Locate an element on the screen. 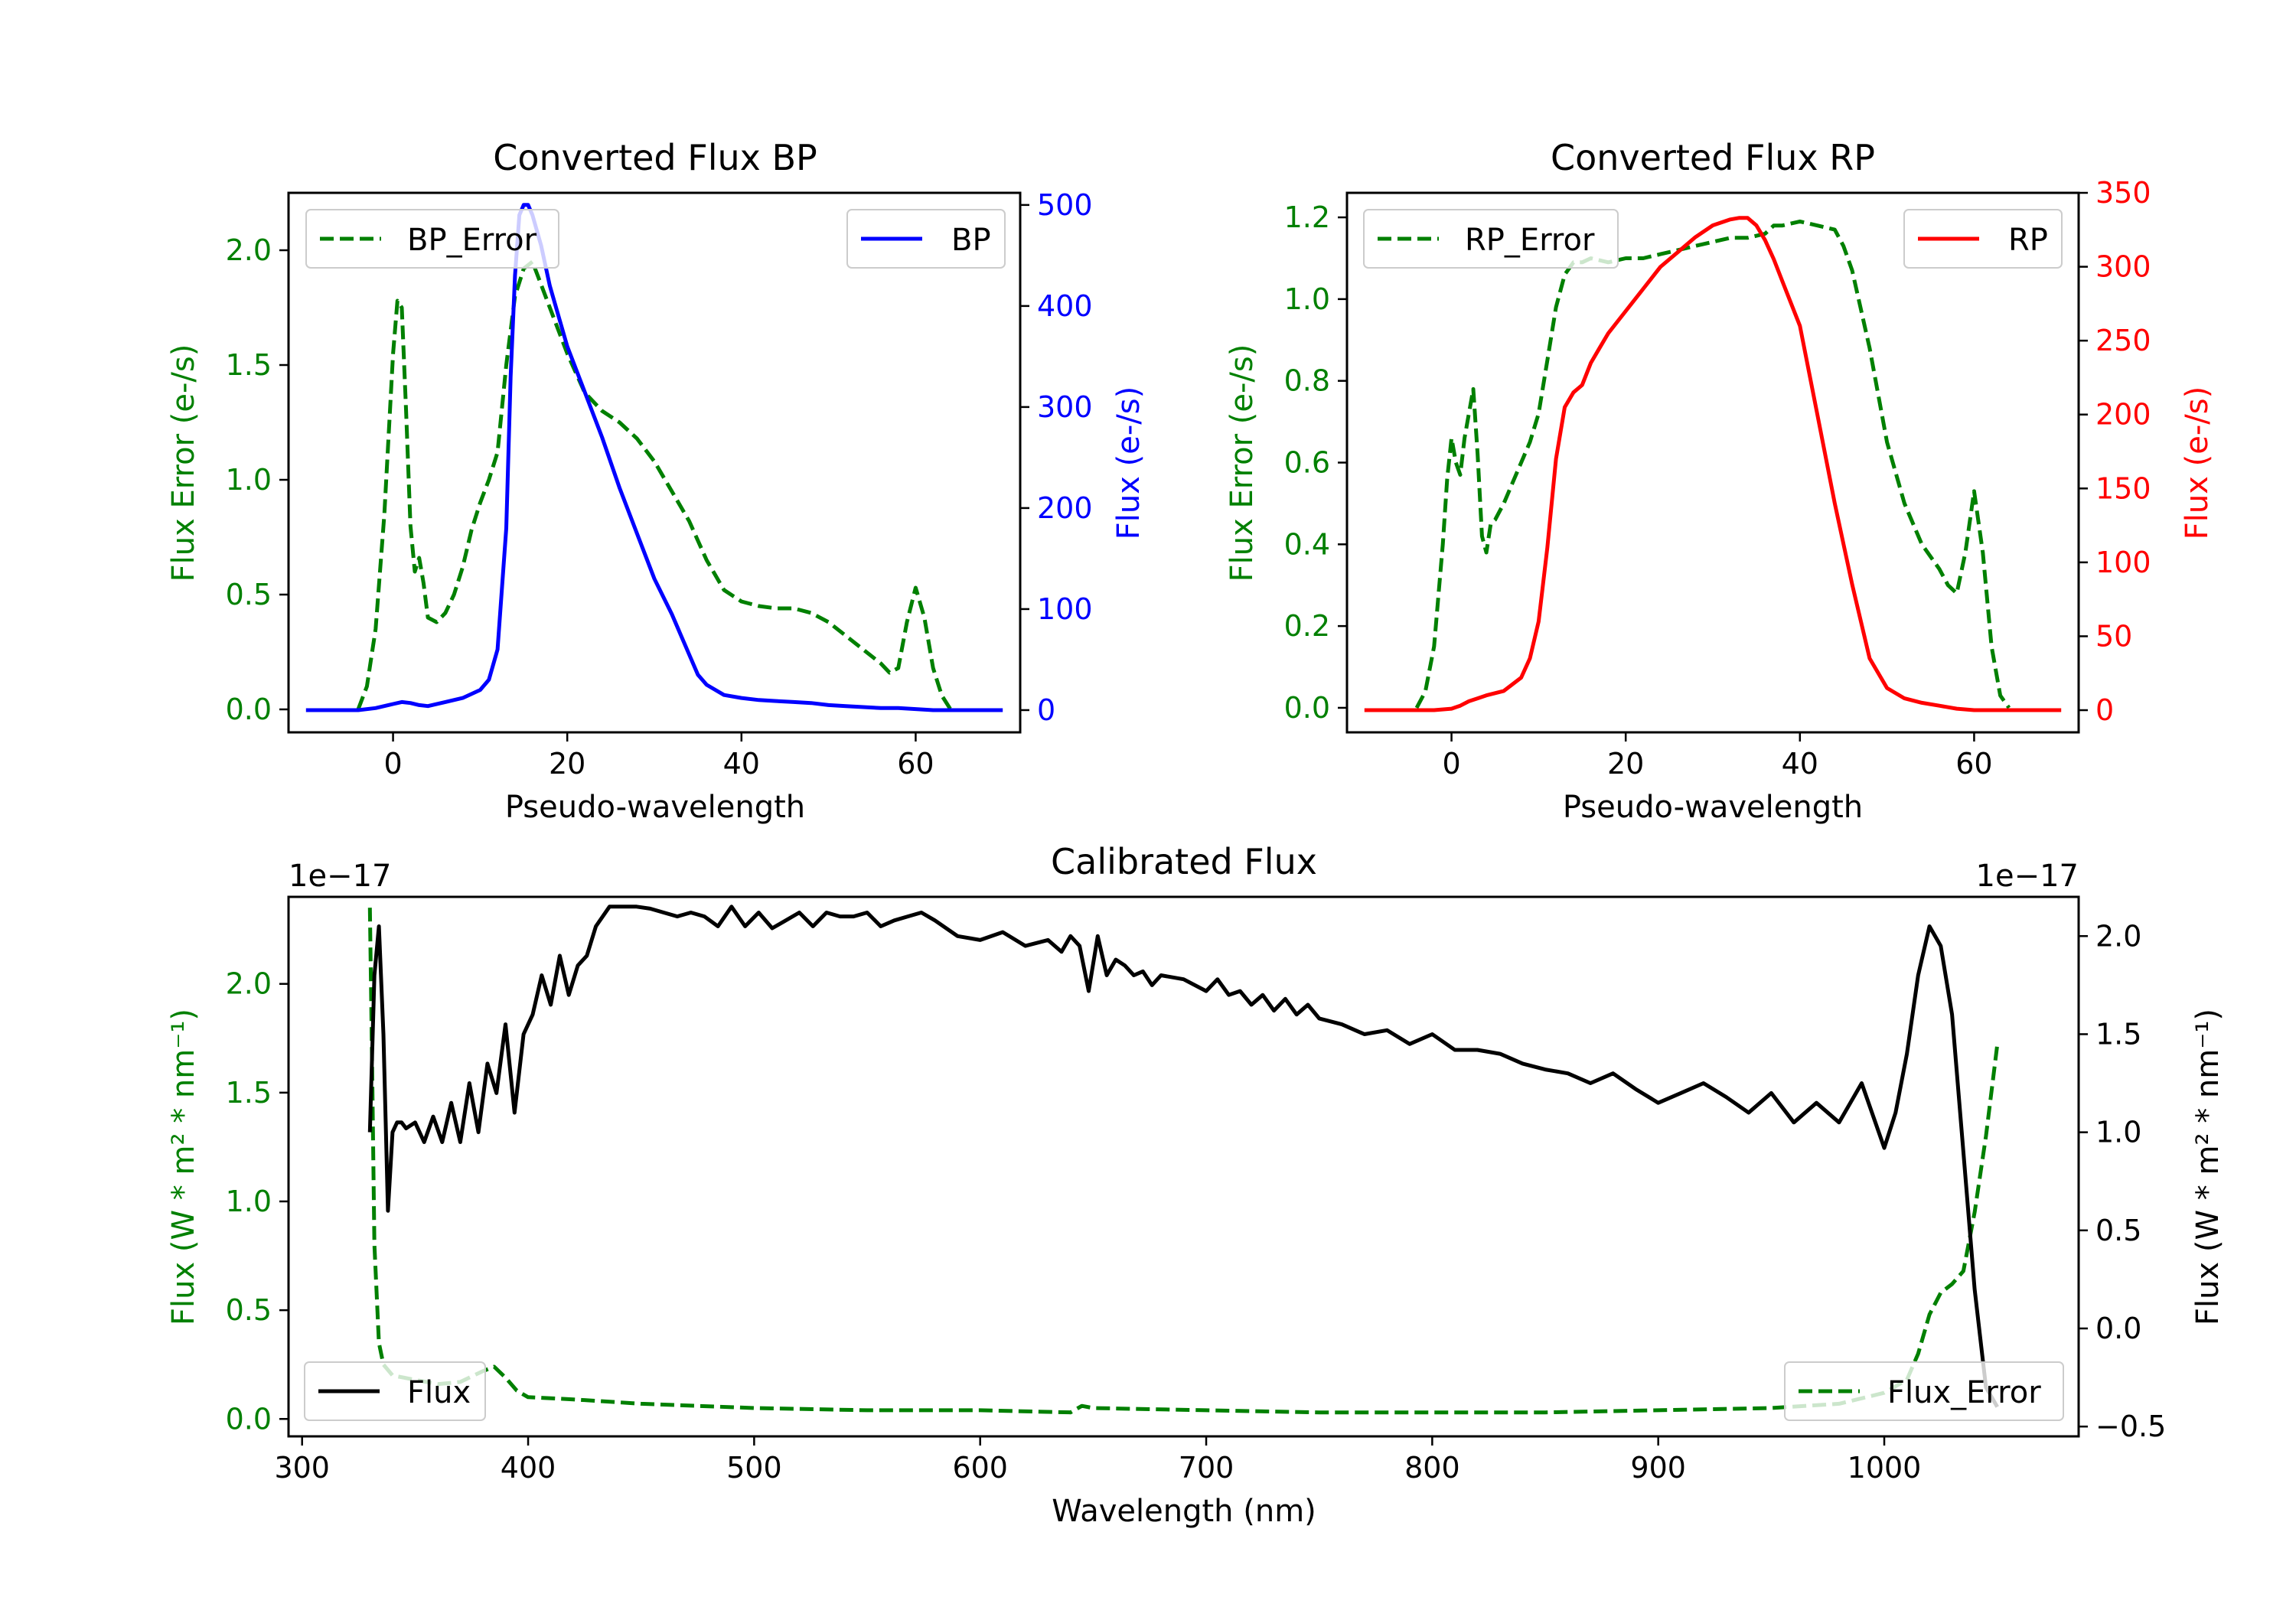 The image size is (2296, 1607). bp-series-bp is located at coordinates (654, 457).